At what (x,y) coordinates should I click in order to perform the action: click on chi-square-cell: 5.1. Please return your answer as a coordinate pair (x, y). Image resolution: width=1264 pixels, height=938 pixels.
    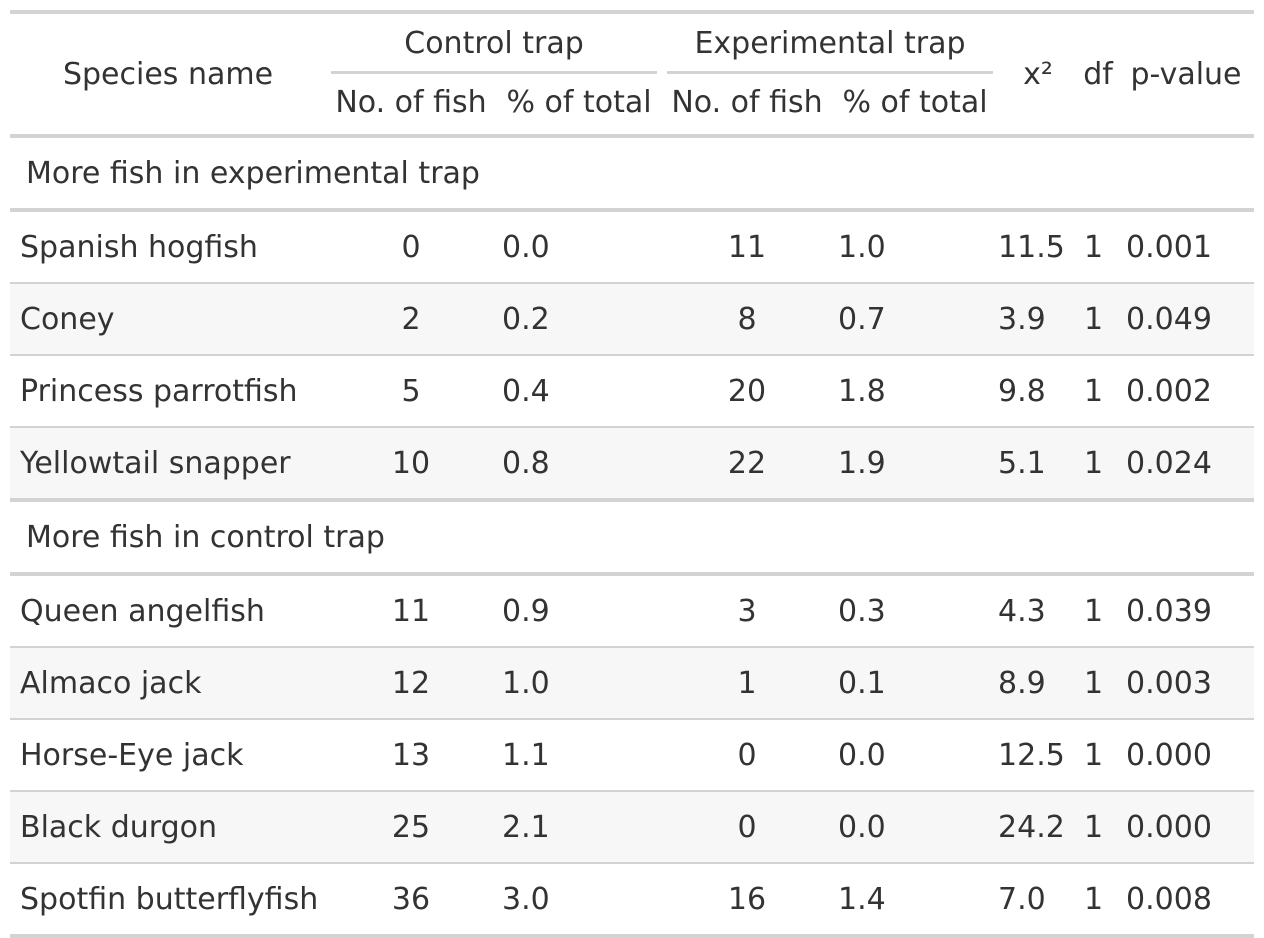
    Looking at the image, I should click on (1038, 464).